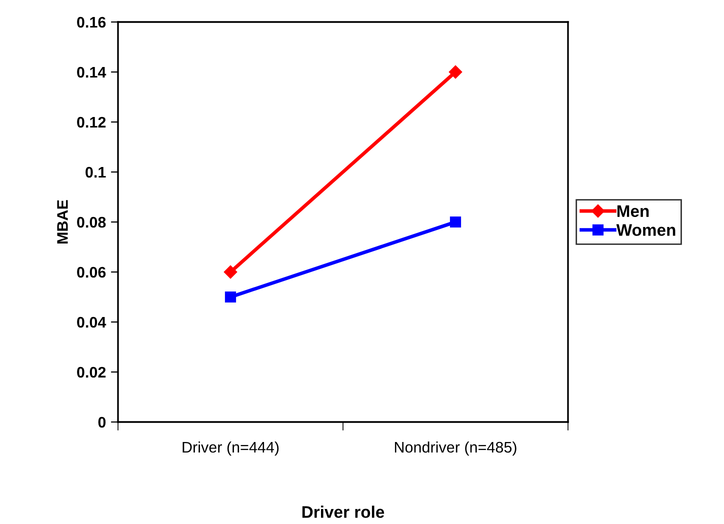 This screenshot has height=524, width=724. What do you see at coordinates (230, 448) in the screenshot?
I see `x-tick-label: Driver (n=444)` at bounding box center [230, 448].